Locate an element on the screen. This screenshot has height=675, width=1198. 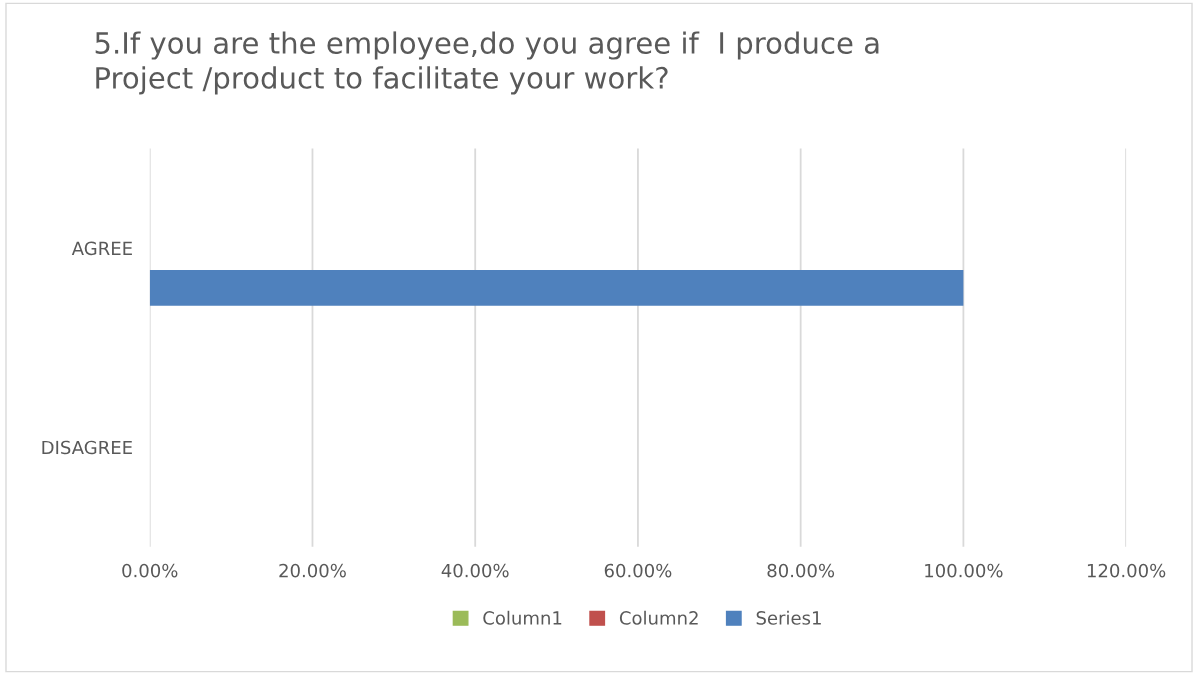
y-tick-label: DISAGREE is located at coordinates (87, 447).